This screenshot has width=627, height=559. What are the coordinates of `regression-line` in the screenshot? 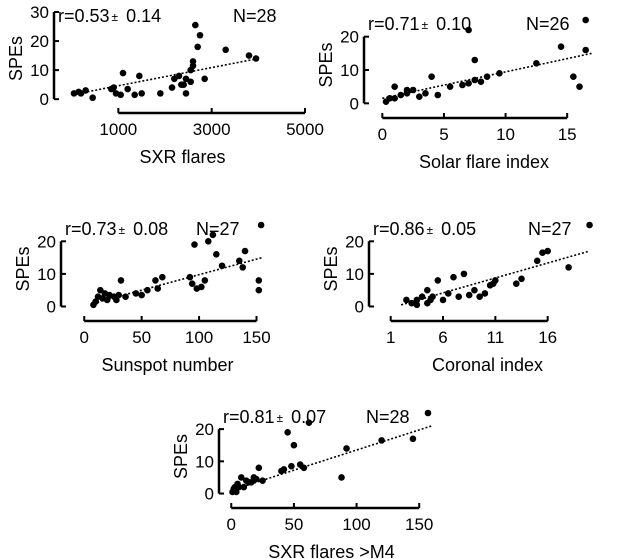 It's located at (331, 458).